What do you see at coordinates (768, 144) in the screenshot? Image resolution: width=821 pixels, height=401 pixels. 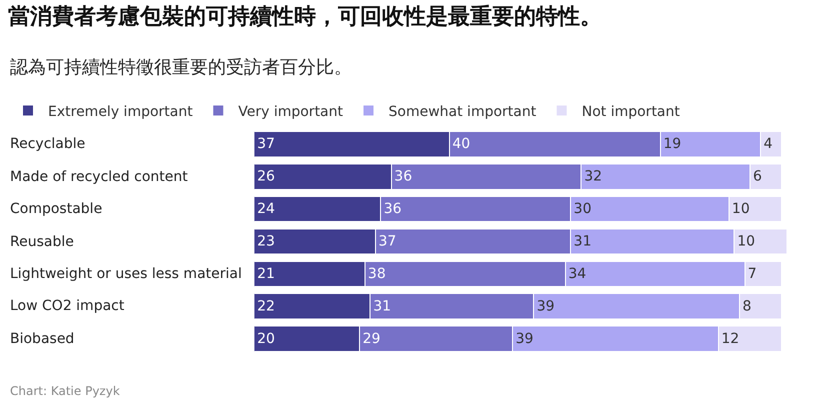 I see `data-label: 4` at bounding box center [768, 144].